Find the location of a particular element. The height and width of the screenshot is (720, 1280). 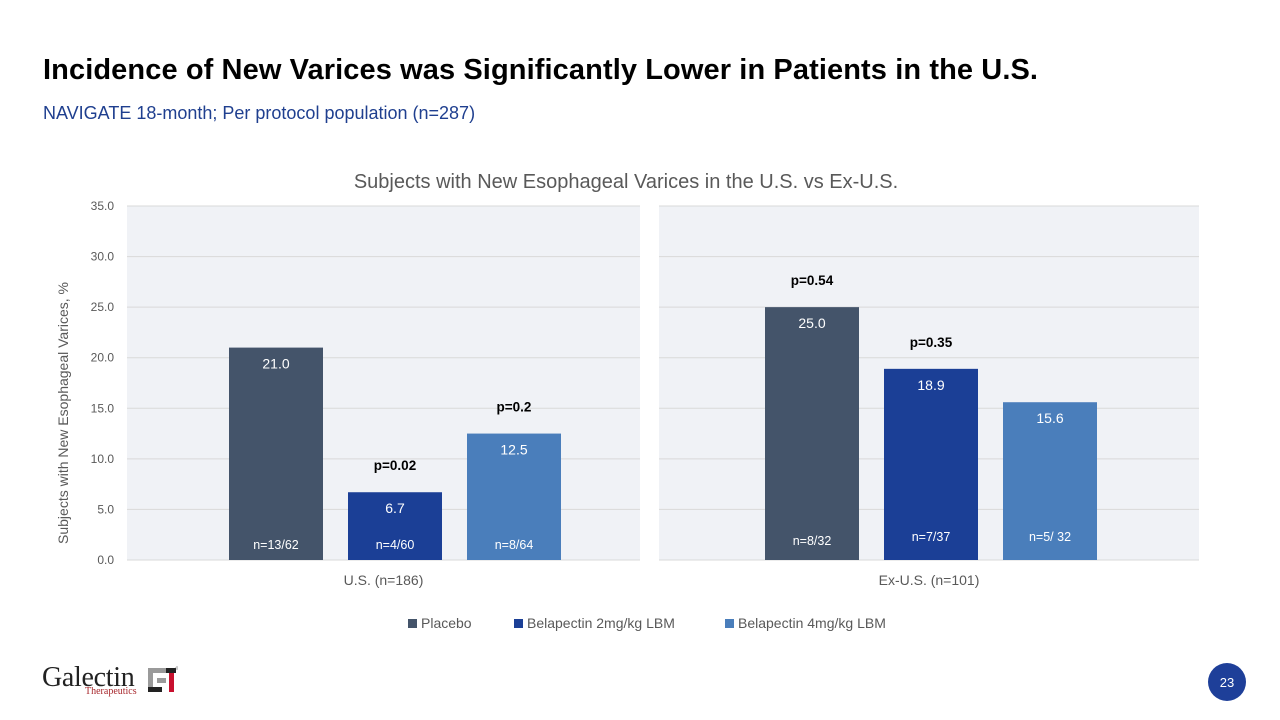

bar-value-label: 18.9 is located at coordinates (930, 385).